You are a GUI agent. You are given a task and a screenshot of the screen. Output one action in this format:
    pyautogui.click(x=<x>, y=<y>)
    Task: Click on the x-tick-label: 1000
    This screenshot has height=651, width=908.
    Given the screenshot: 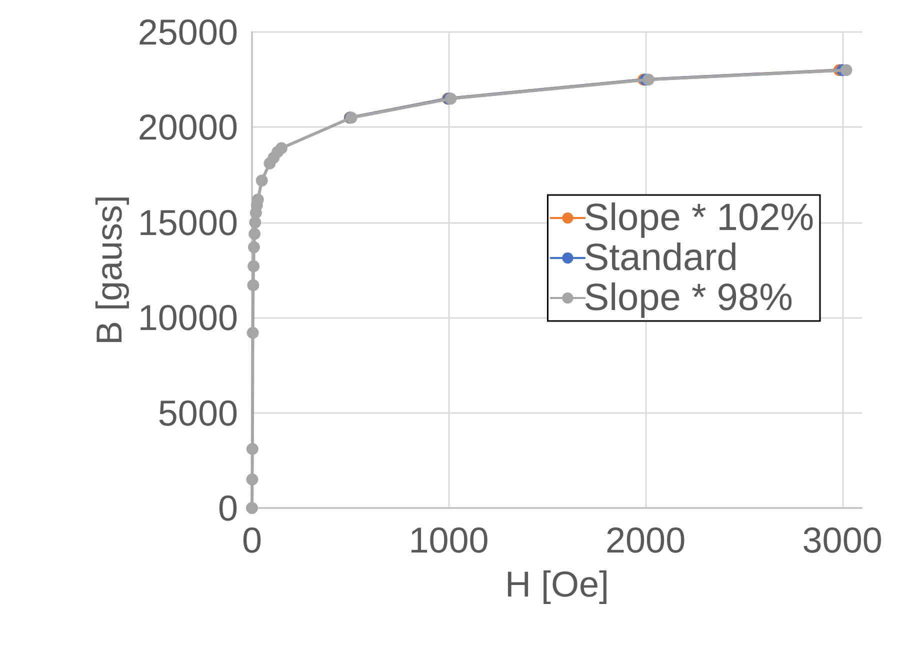 What is the action you would take?
    pyautogui.click(x=448, y=540)
    